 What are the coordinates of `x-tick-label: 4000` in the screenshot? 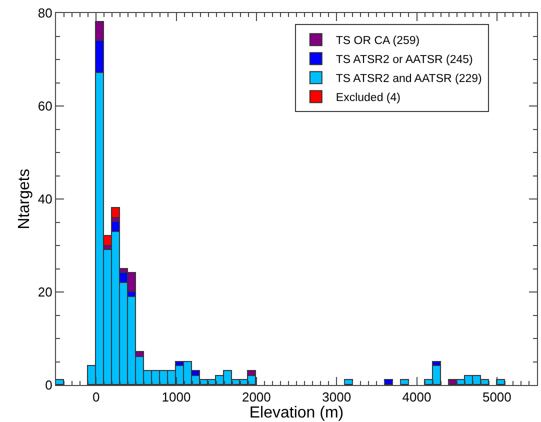 It's located at (417, 397).